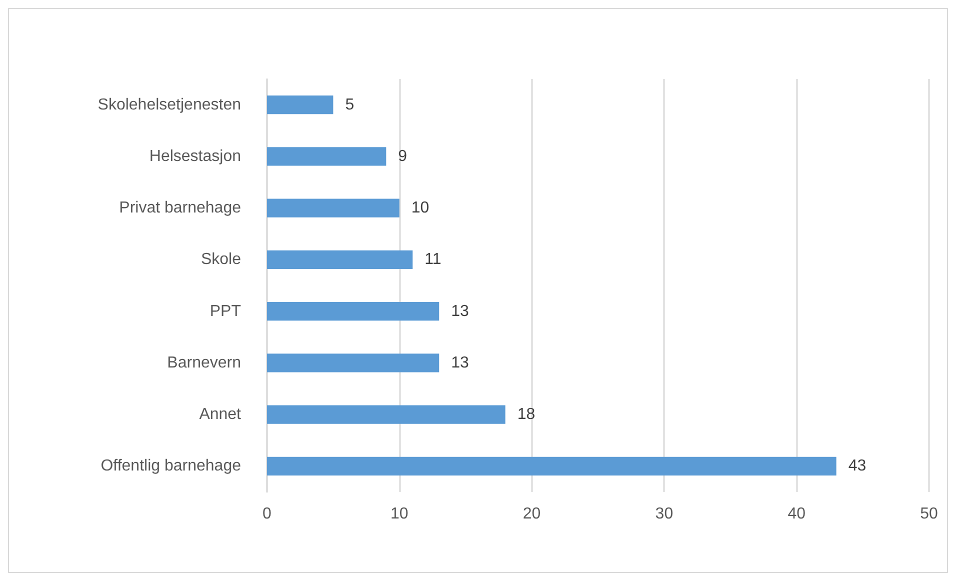 This screenshot has width=958, height=583. I want to click on x-tick-label: 20, so click(531, 514).